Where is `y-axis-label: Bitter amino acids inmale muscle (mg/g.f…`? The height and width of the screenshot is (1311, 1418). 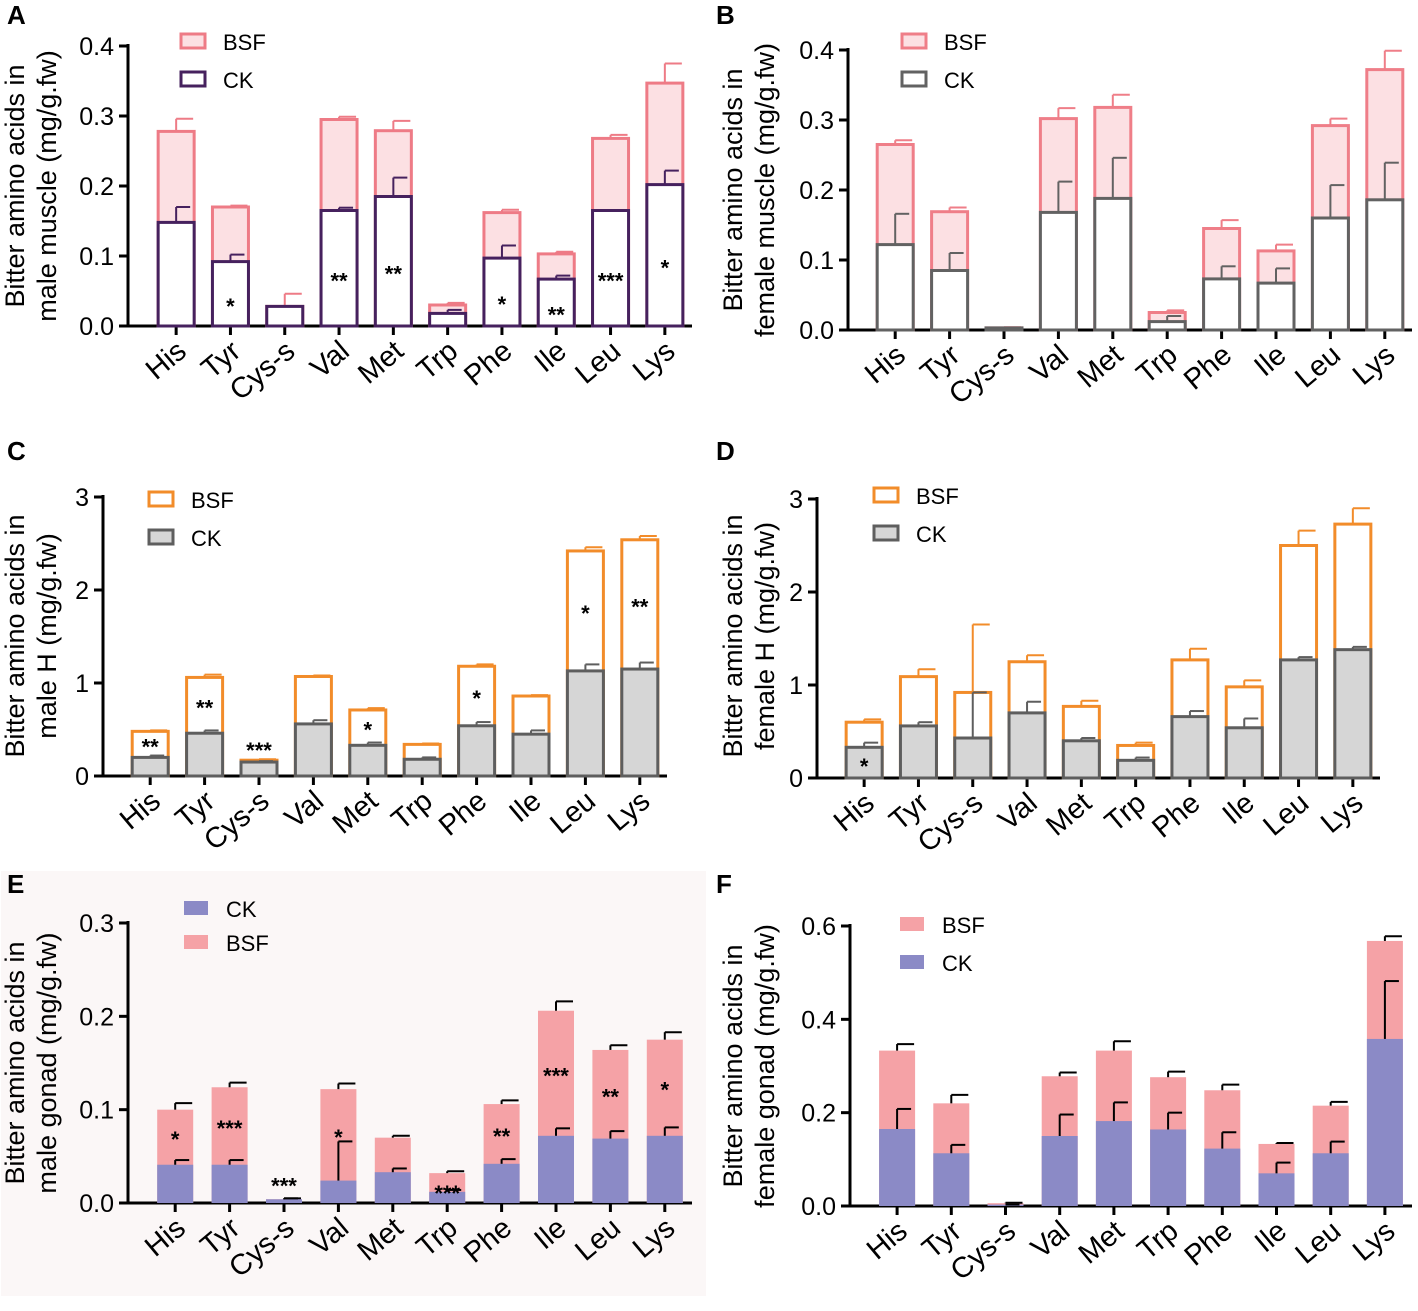
y-axis-label: Bitter amino acids inmale muscle (mg/g.f… is located at coordinates (31, 186).